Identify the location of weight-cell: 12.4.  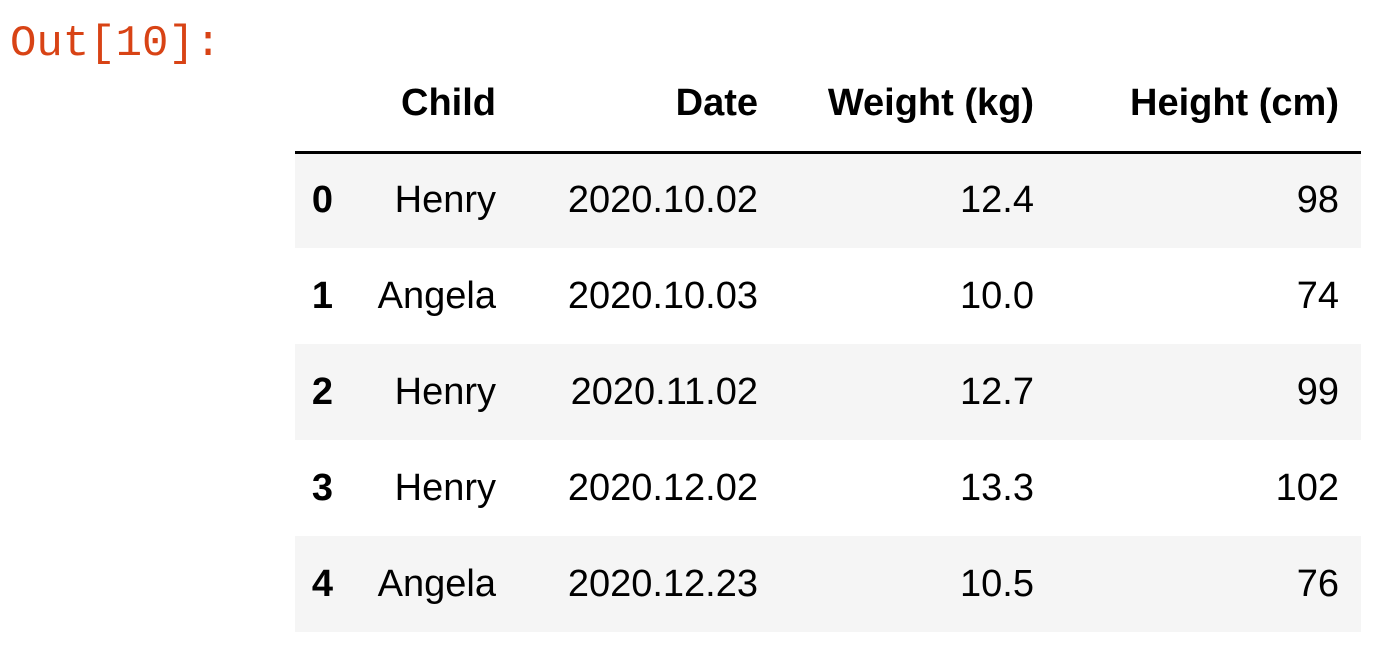
(997, 200).